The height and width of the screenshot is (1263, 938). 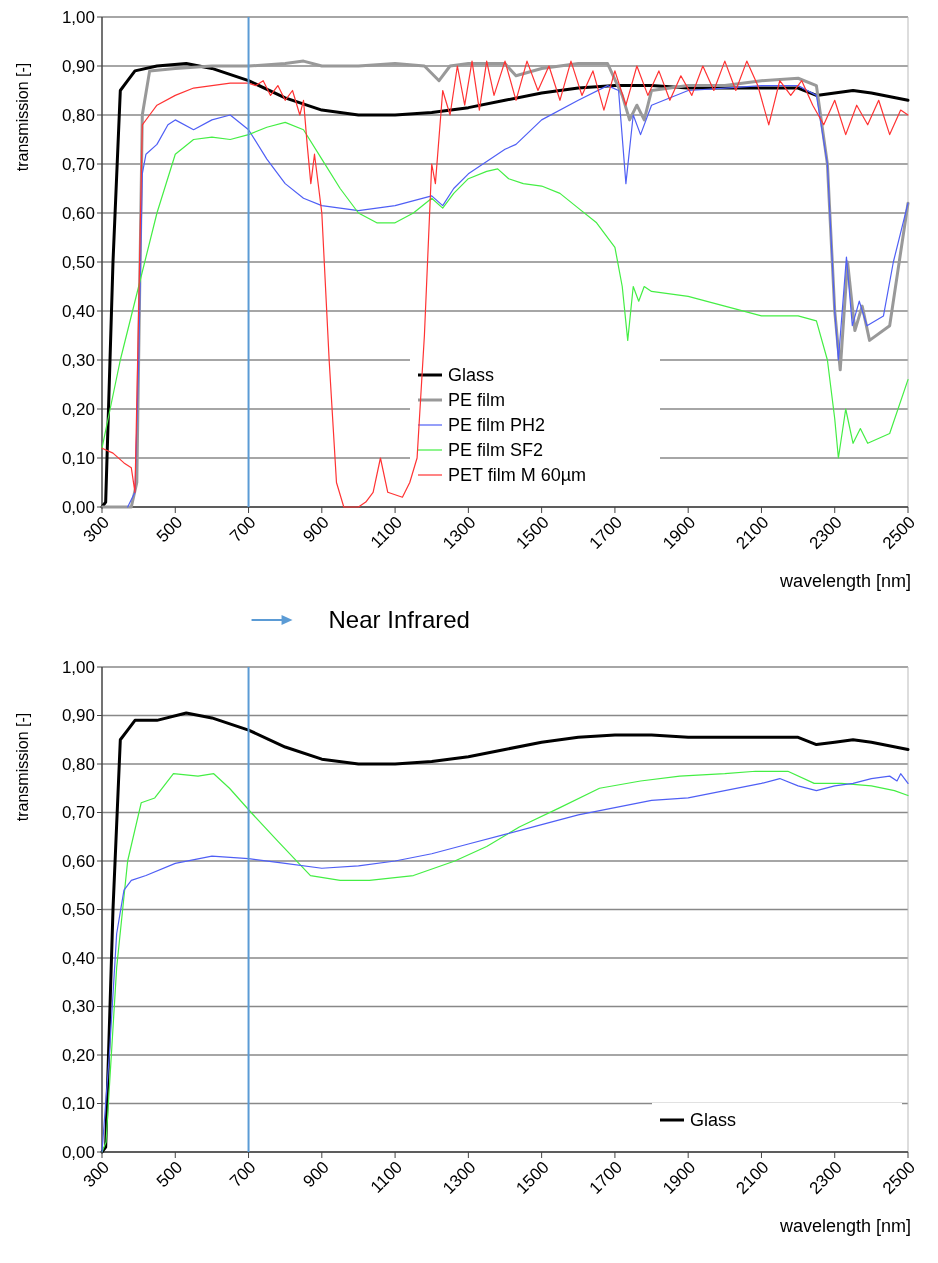 What do you see at coordinates (399, 620) in the screenshot?
I see `text: Near Infrared` at bounding box center [399, 620].